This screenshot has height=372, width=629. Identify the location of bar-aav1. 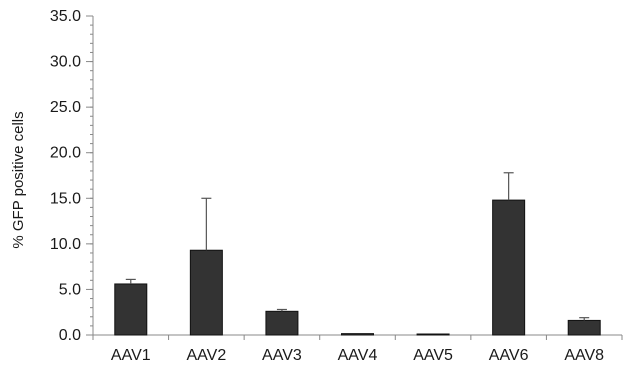
(131, 309).